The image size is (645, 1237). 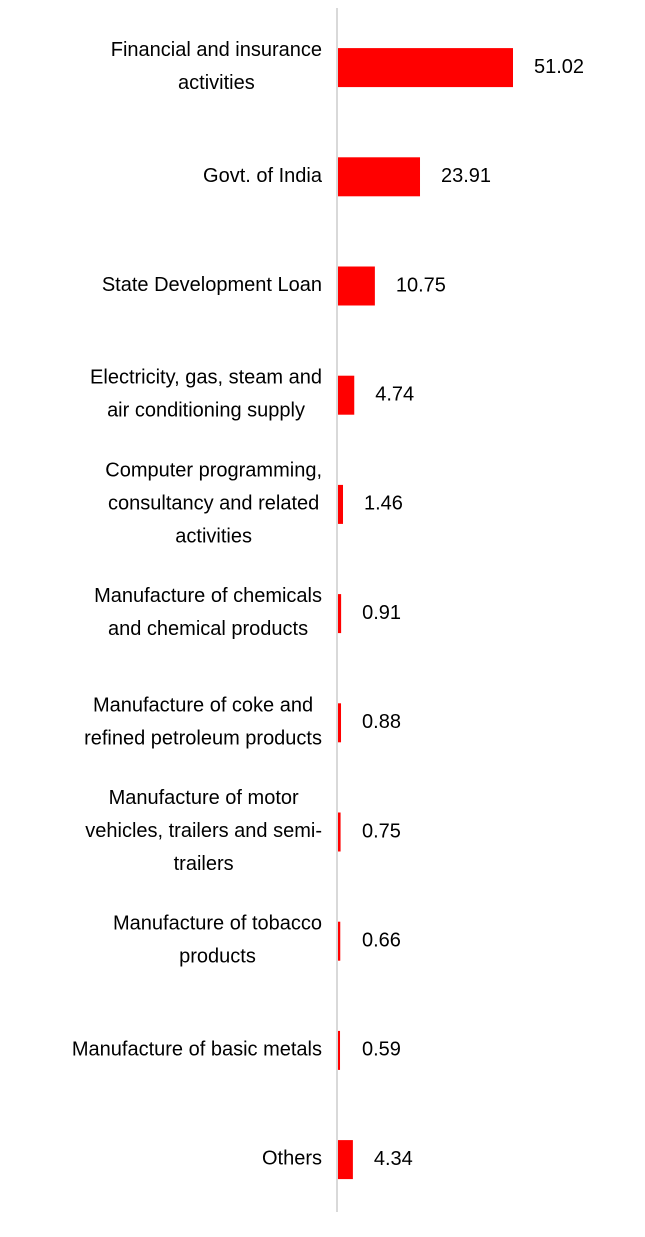 What do you see at coordinates (213, 471) in the screenshot?
I see `category-label-4-line-0: Computer programming,` at bounding box center [213, 471].